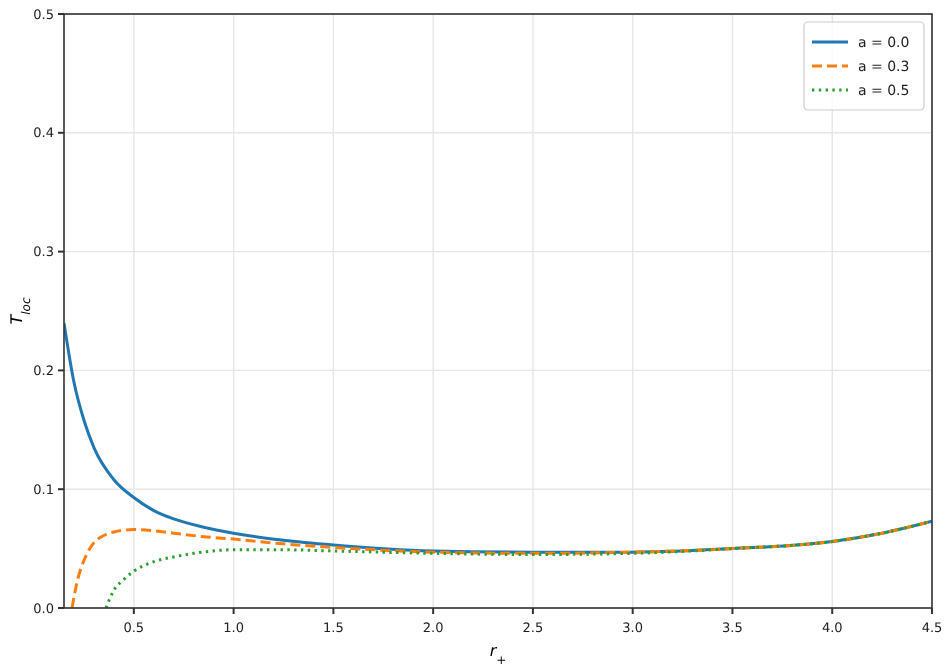 The width and height of the screenshot is (952, 664). Describe the element at coordinates (498, 653) in the screenshot. I see `x-axis-title: r$_{+}$` at that location.